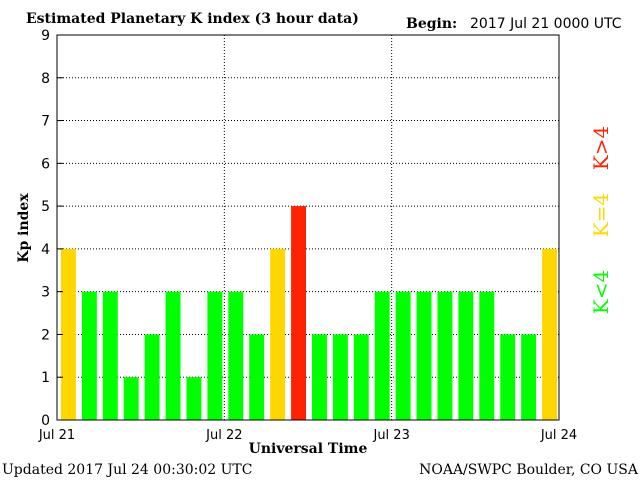 Image resolution: width=640 pixels, height=480 pixels. Describe the element at coordinates (45, 293) in the screenshot. I see `y-tick-label: 3` at that location.